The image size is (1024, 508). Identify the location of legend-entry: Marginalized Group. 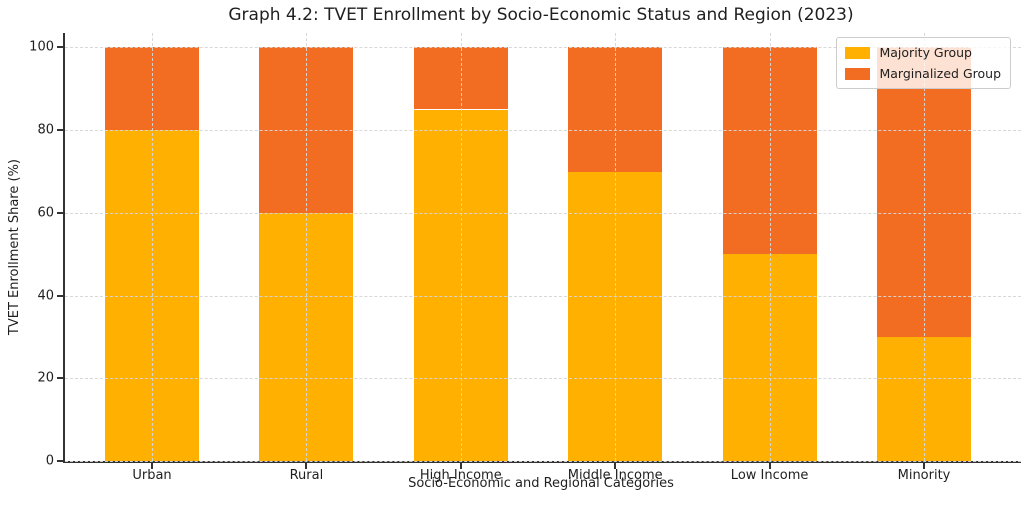
(923, 73).